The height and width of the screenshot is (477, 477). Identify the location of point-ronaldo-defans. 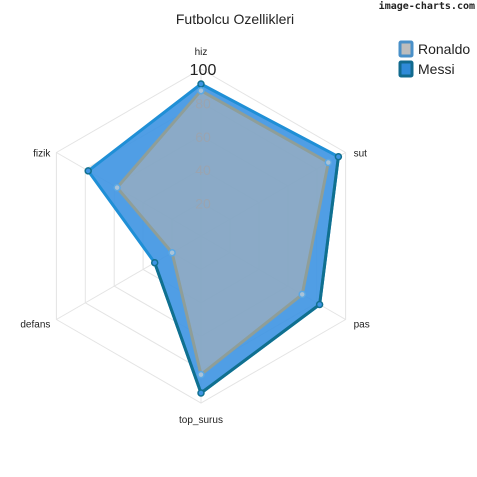
(172, 252).